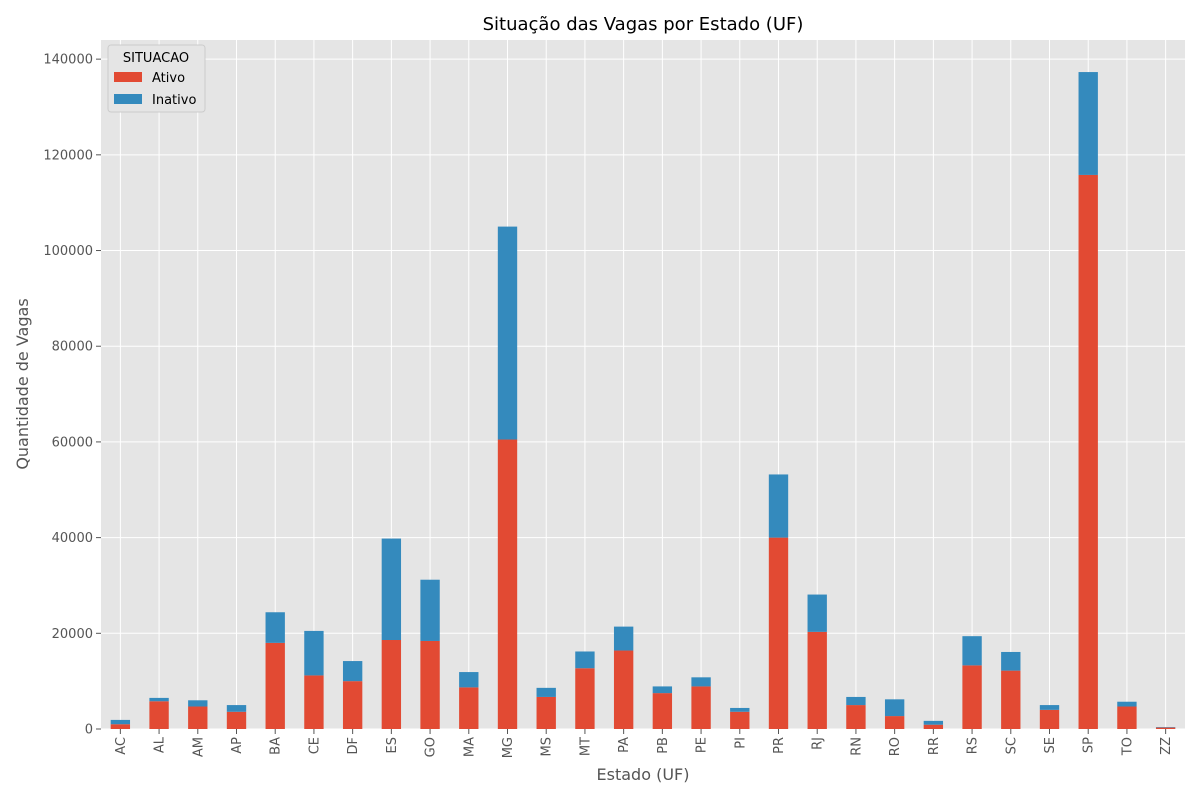 This screenshot has width=1200, height=800. I want to click on x-tick-label-ba: BA, so click(276, 746).